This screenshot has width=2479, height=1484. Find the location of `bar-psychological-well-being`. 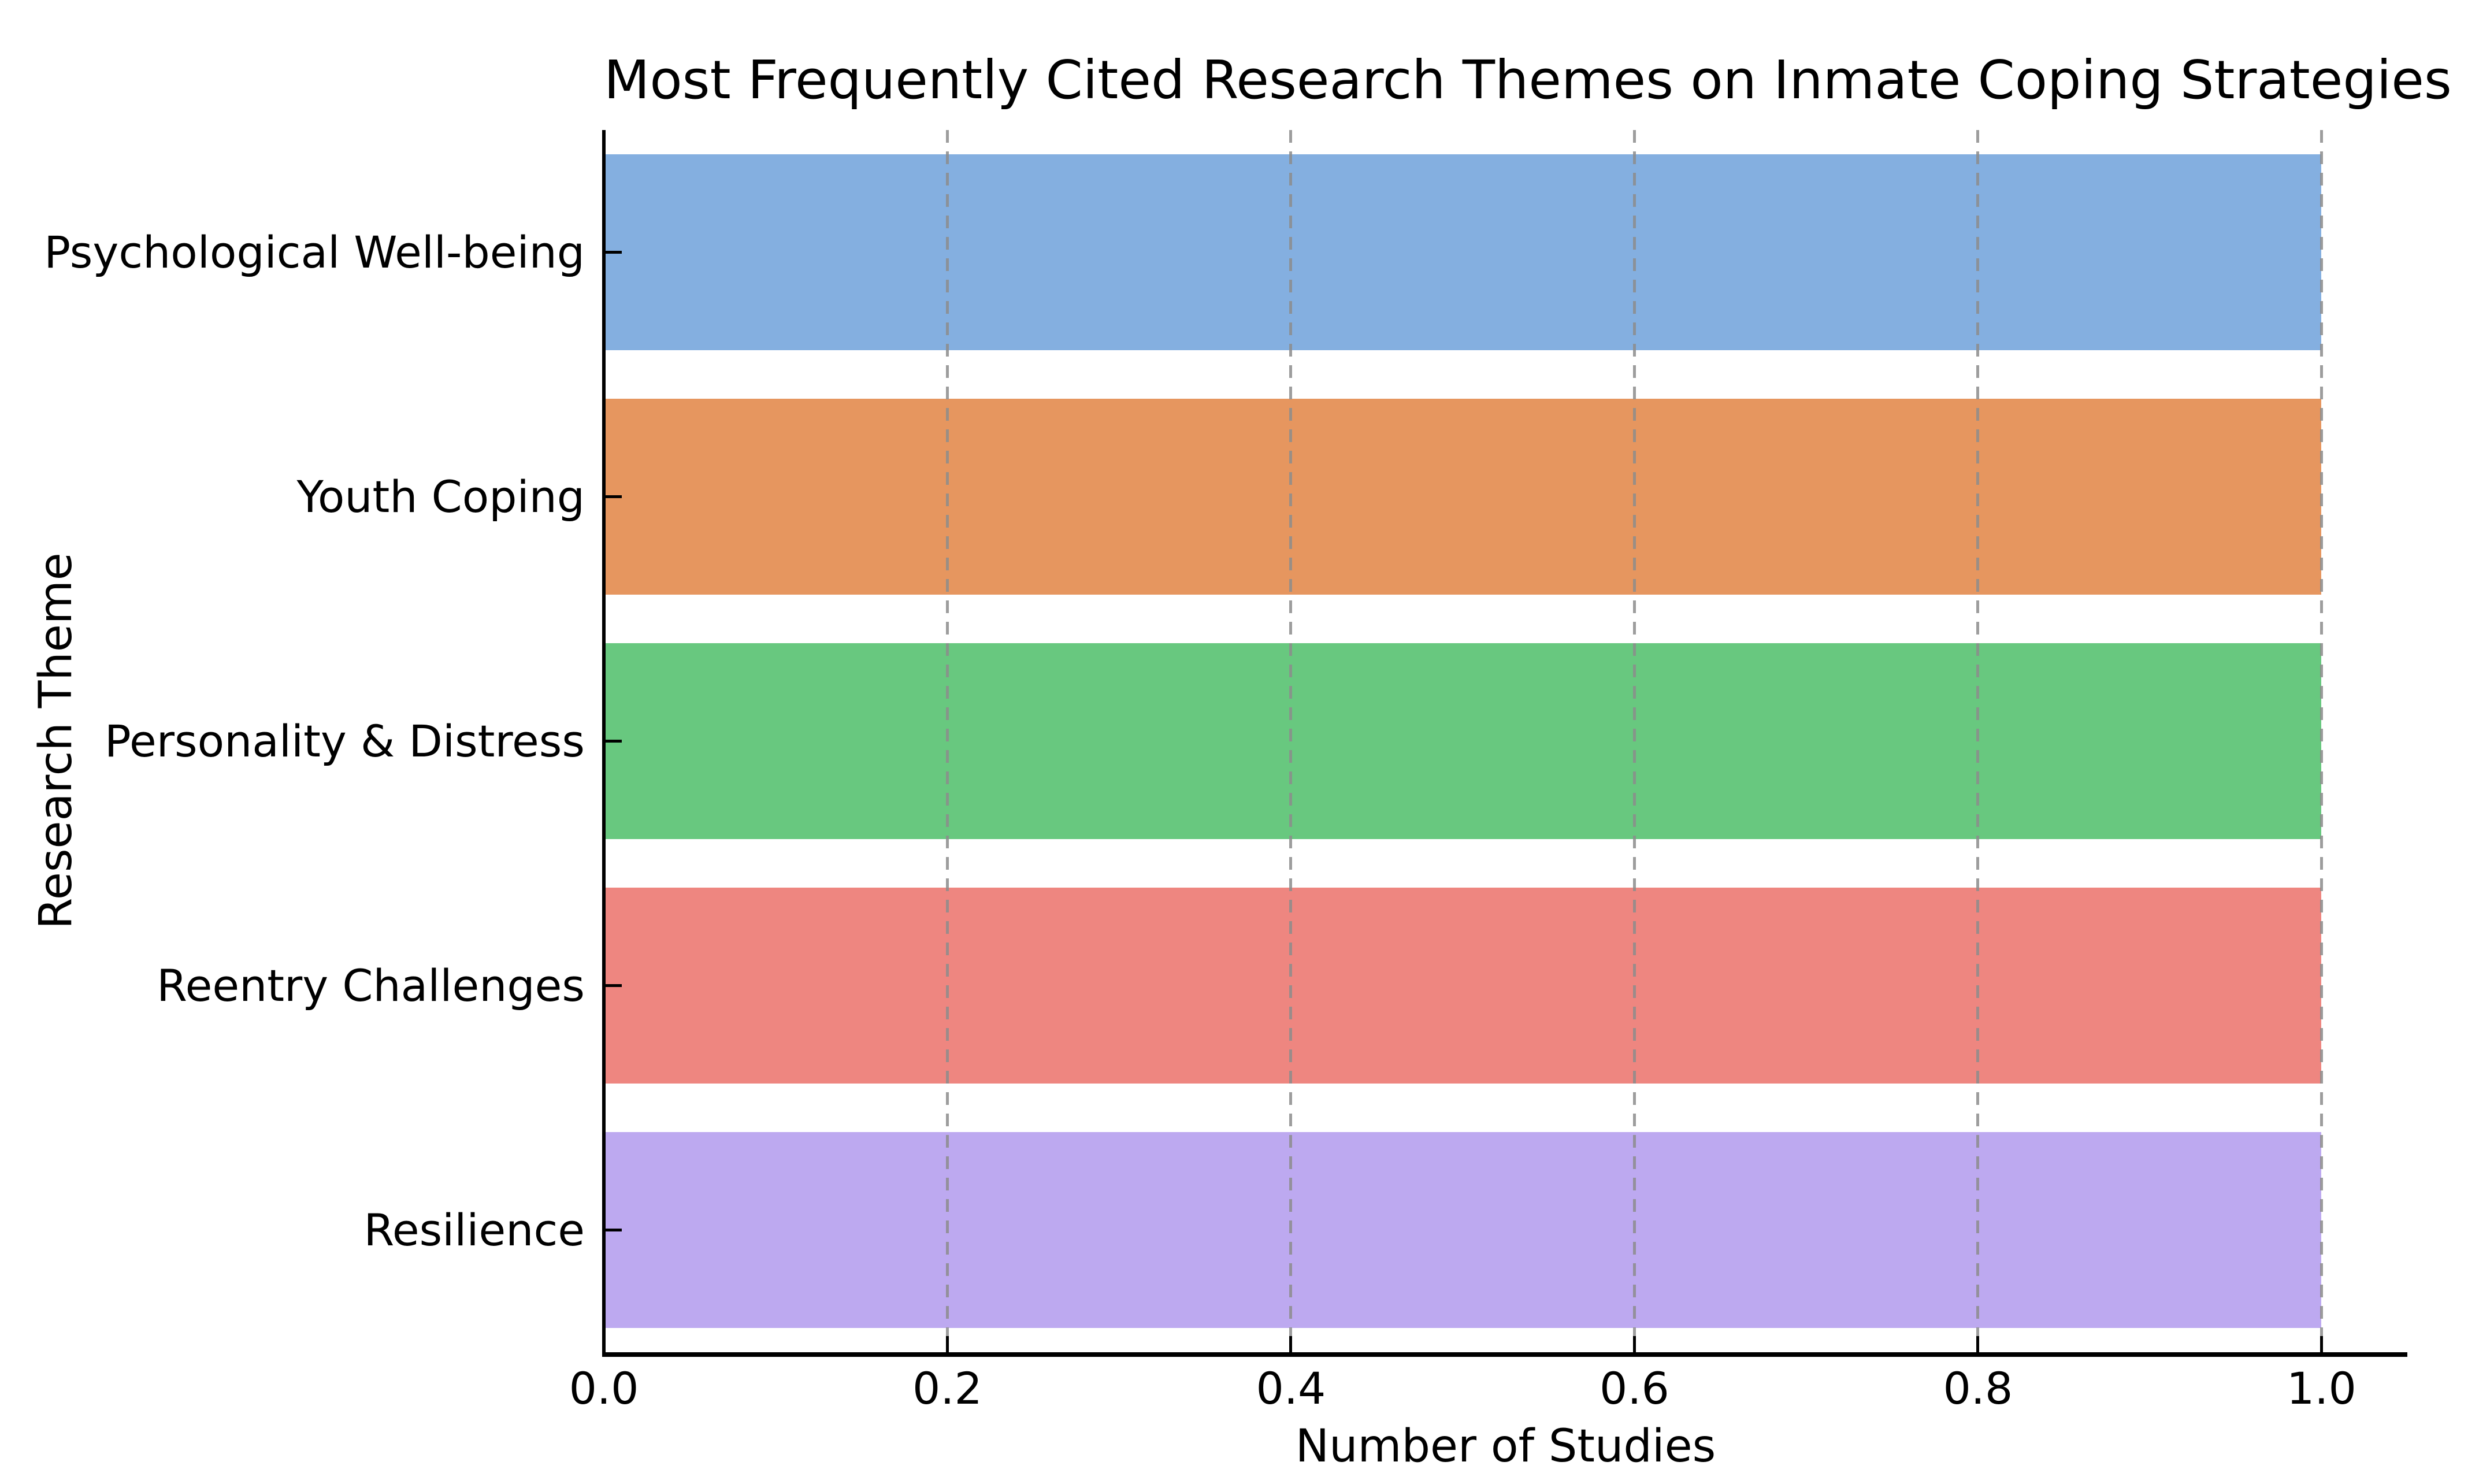

bar-psychological-well-being is located at coordinates (1463, 252).